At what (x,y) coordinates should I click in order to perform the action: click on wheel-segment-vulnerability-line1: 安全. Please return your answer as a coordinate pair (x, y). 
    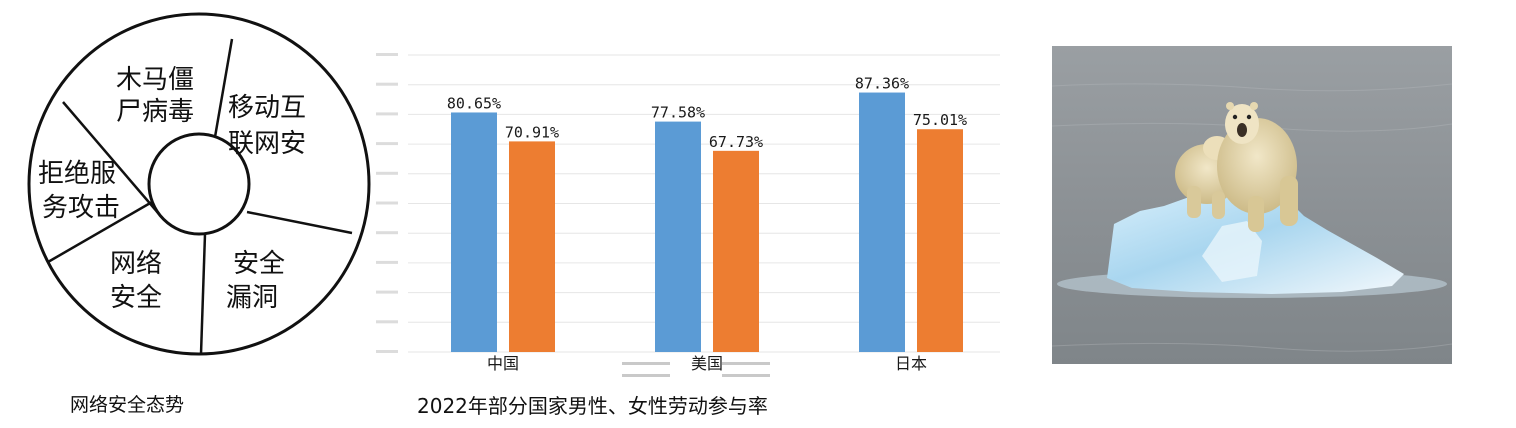
    Looking at the image, I should click on (259, 264).